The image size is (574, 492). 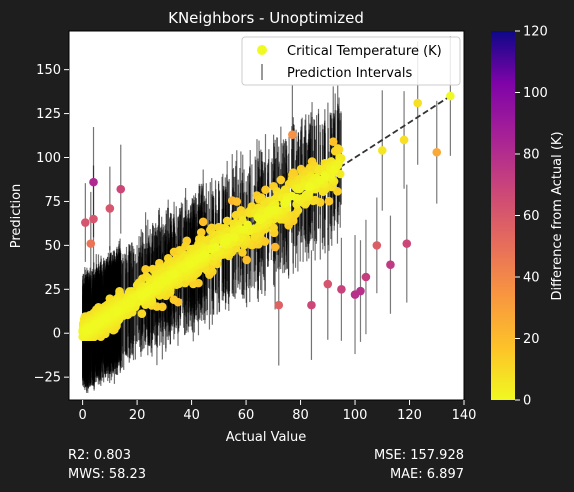 I want to click on y-tick-label: 125, so click(x=48, y=114).